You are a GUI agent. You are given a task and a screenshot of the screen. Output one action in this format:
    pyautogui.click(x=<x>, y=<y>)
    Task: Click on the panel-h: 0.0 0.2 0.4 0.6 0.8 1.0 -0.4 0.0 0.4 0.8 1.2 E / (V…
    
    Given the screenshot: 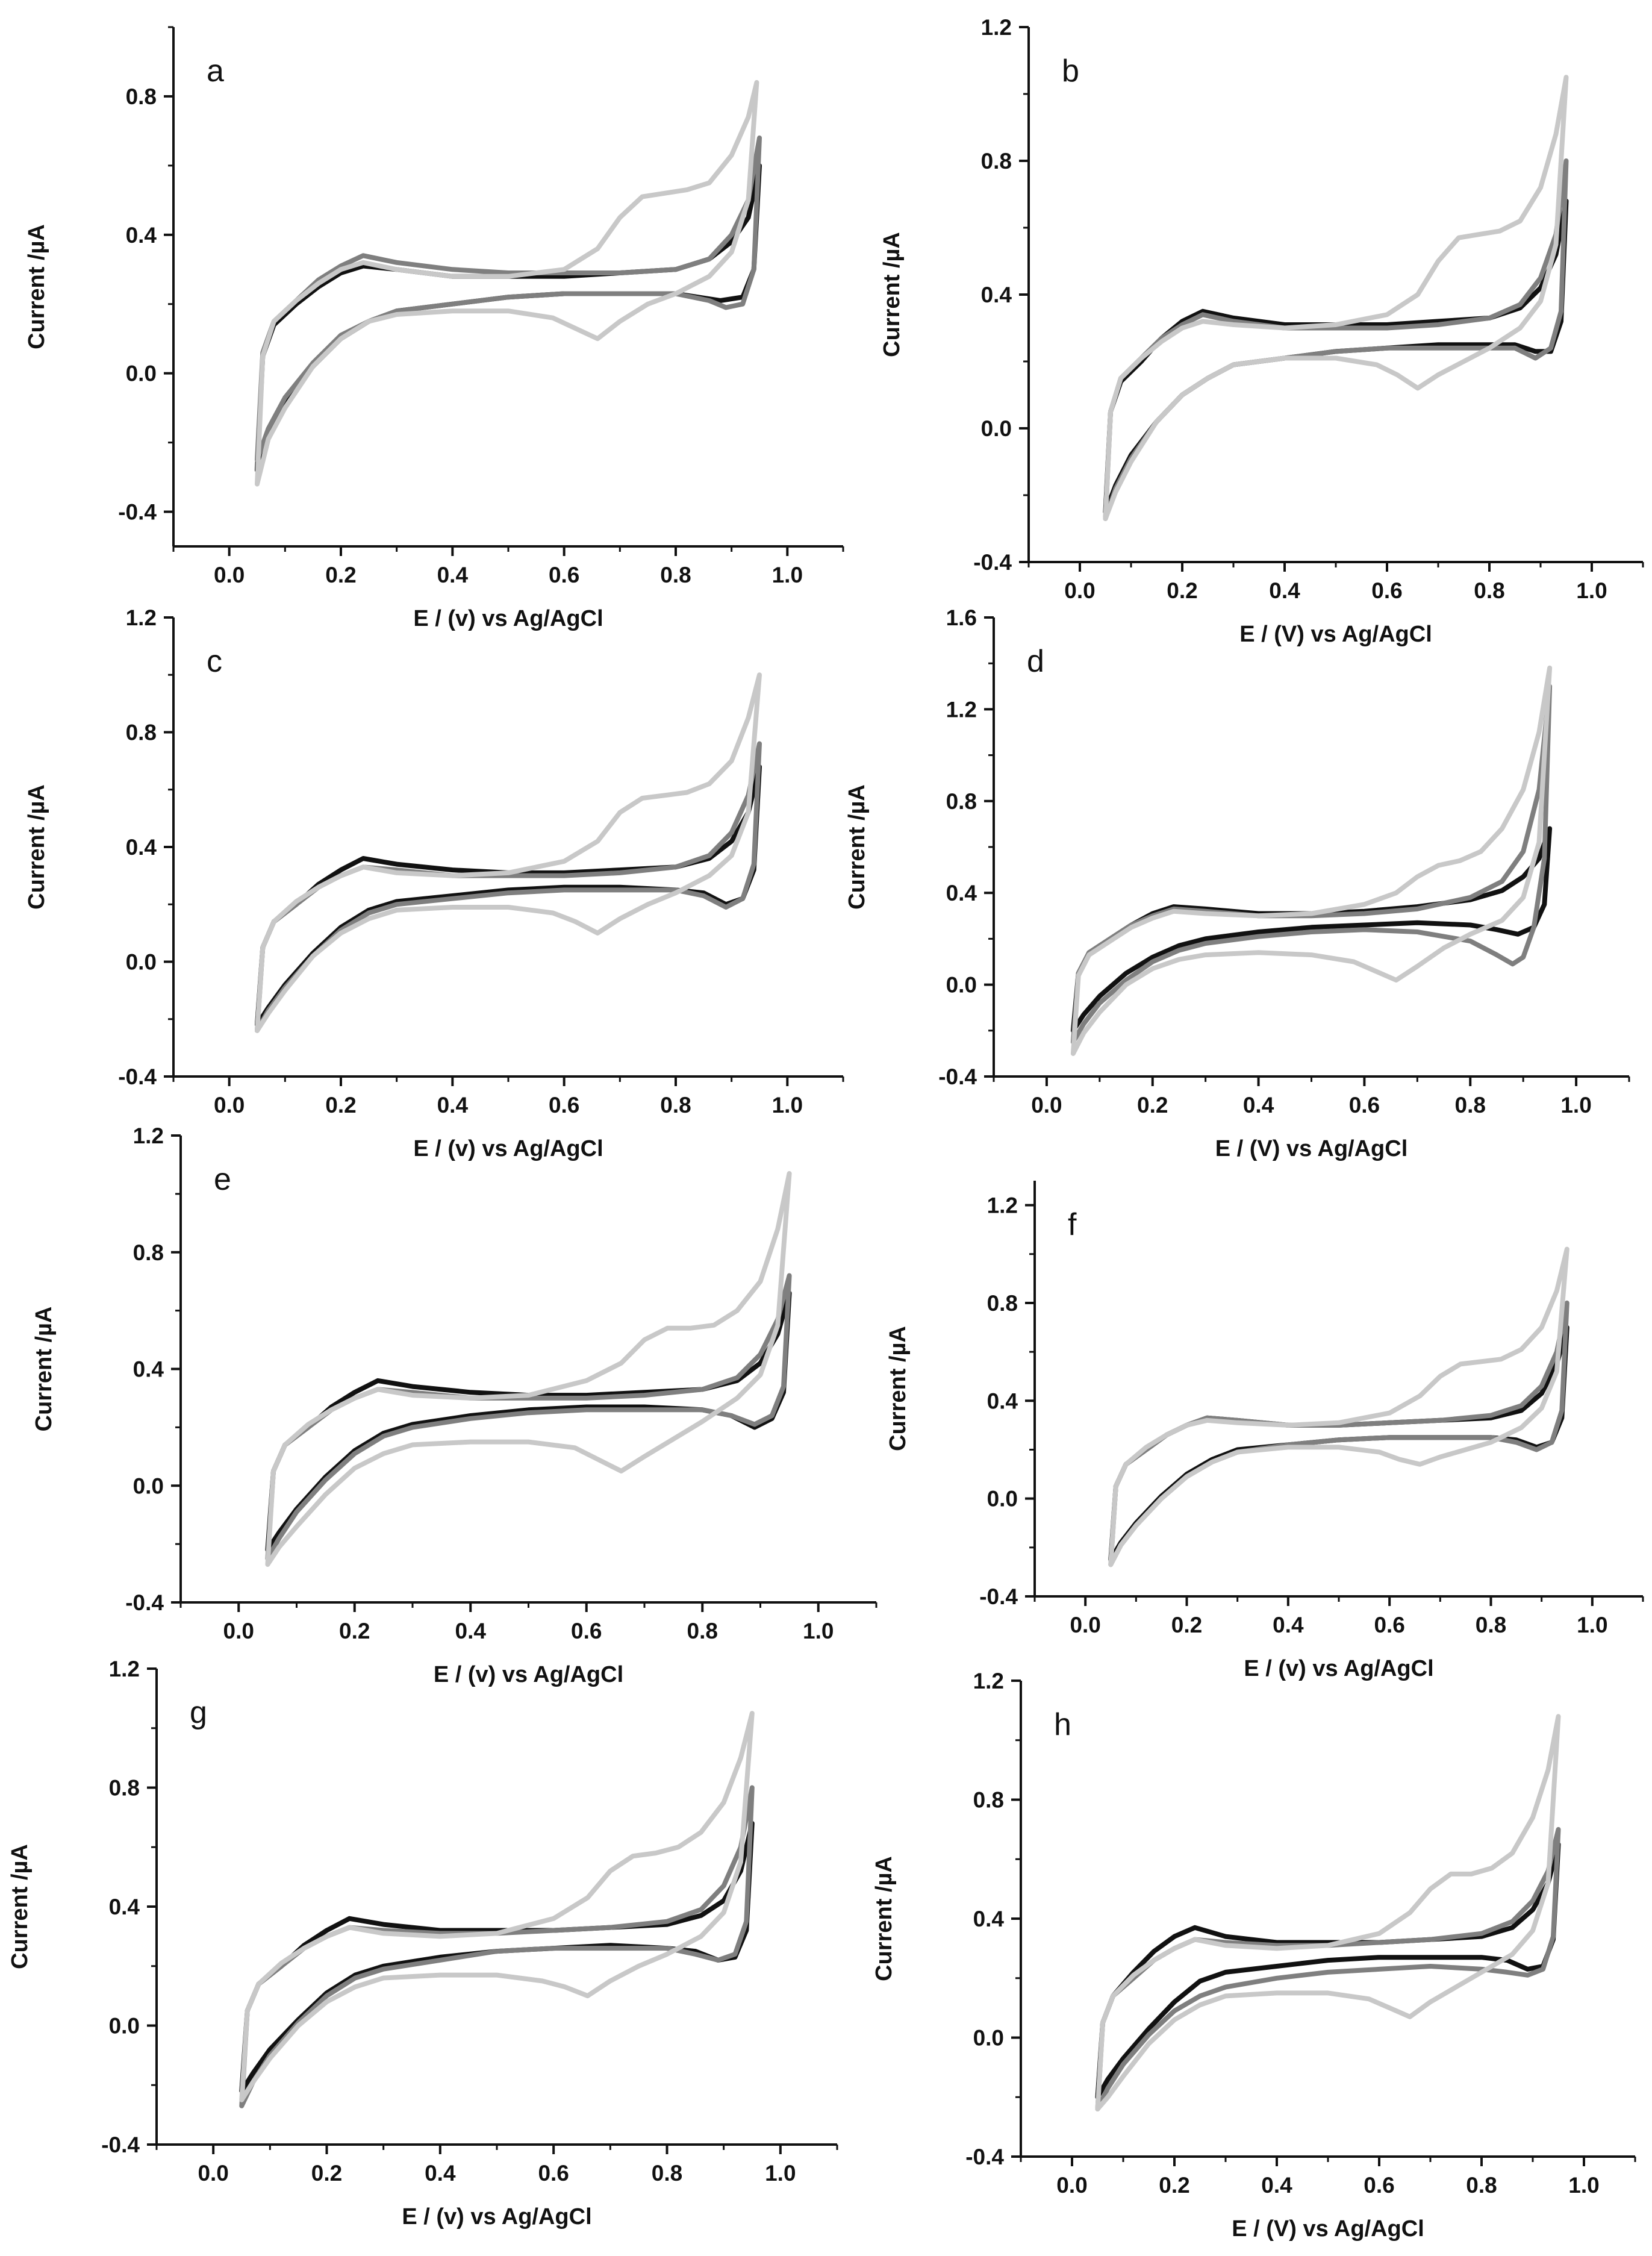 What is the action you would take?
    pyautogui.click(x=1253, y=1955)
    